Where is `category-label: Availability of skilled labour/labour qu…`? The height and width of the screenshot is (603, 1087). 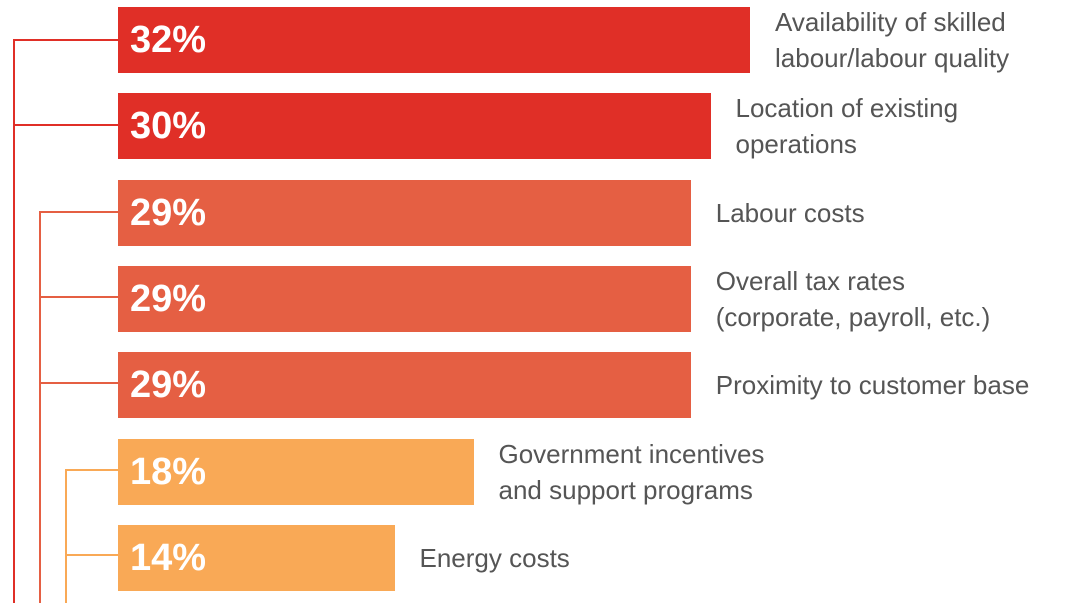 category-label: Availability of skilled labour/labour qu… is located at coordinates (892, 40).